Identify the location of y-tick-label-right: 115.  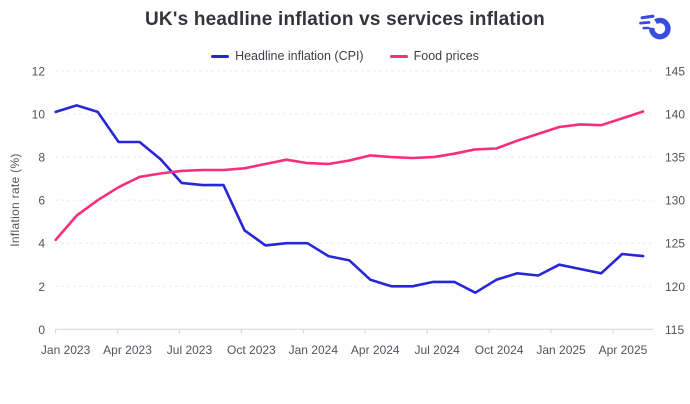
(674, 330).